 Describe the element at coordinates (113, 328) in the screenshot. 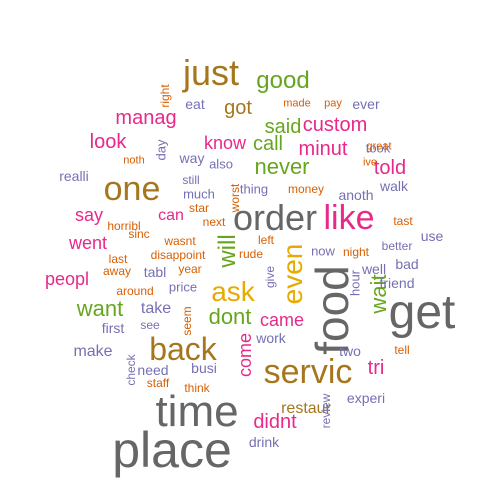

I see `cloud-word-first: first` at that location.